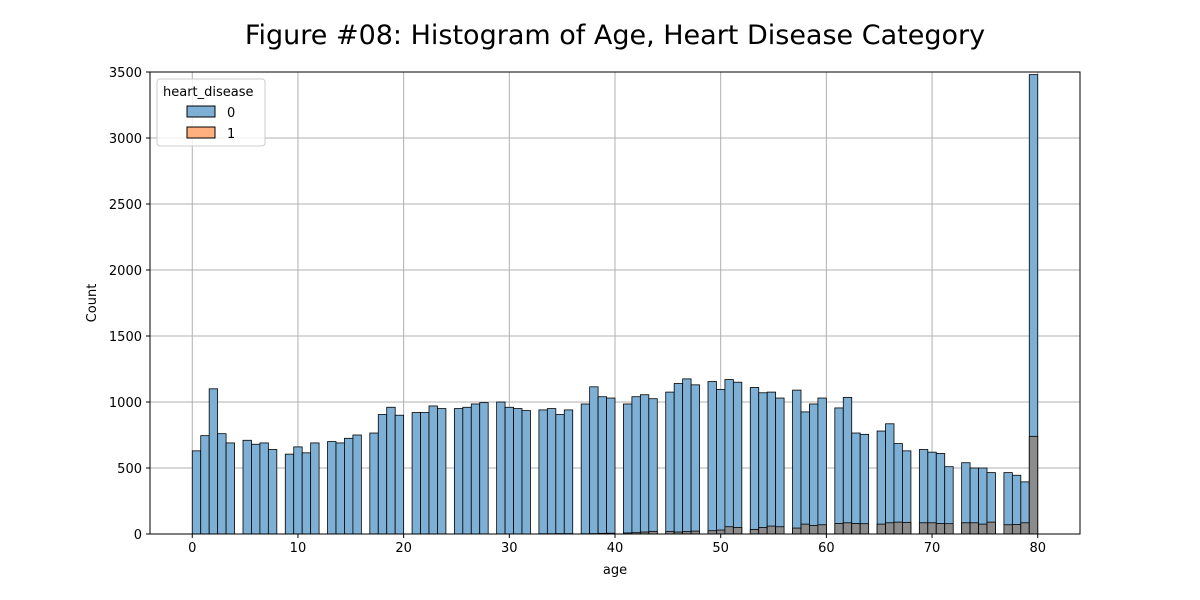 This screenshot has width=1200, height=600. Describe the element at coordinates (125, 271) in the screenshot. I see `y-tick-label: 2000` at that location.